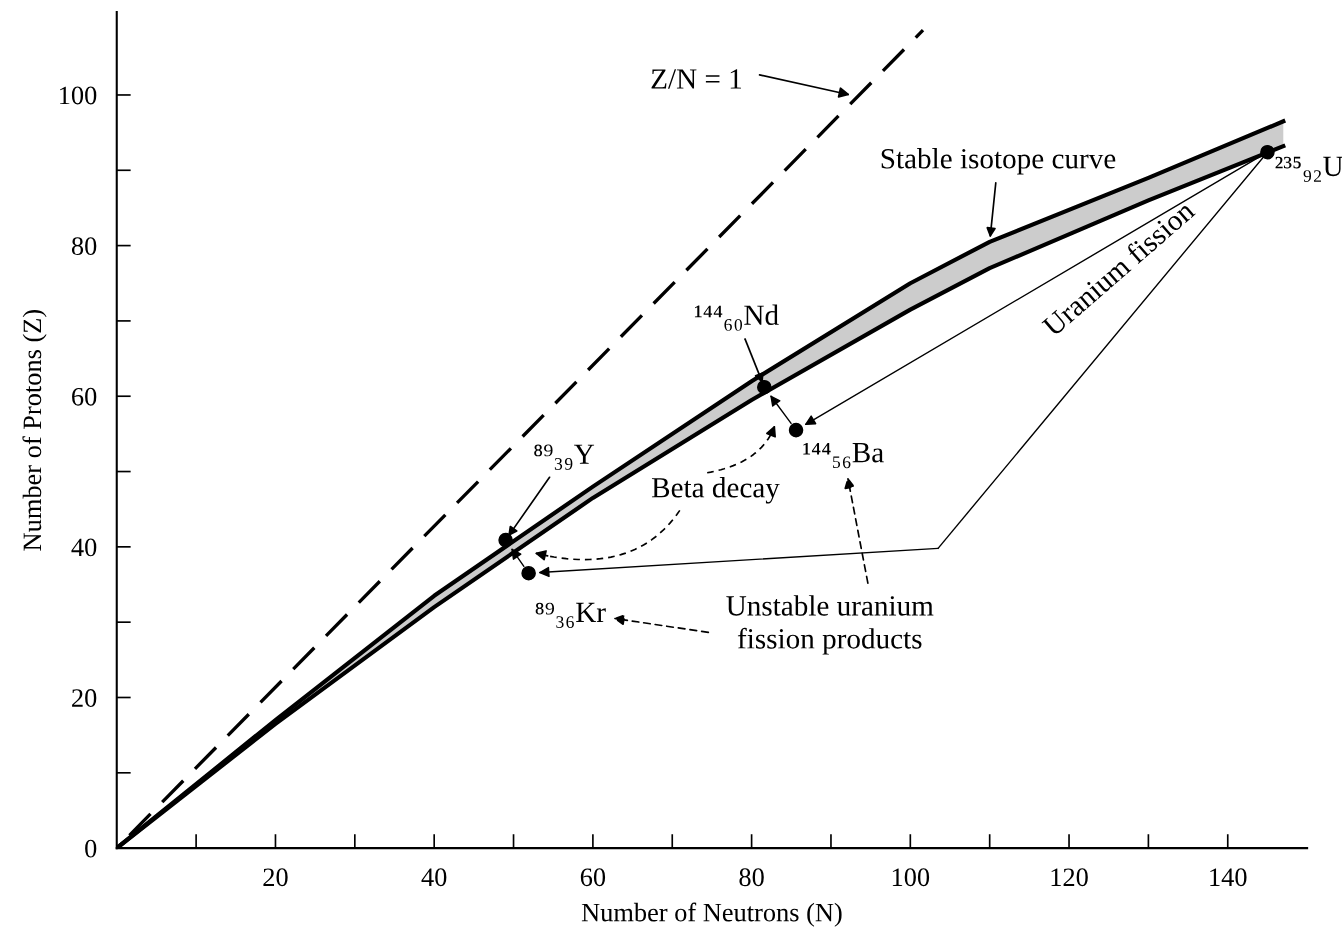  What do you see at coordinates (751, 877) in the screenshot?
I see `x-tick-label: 80` at bounding box center [751, 877].